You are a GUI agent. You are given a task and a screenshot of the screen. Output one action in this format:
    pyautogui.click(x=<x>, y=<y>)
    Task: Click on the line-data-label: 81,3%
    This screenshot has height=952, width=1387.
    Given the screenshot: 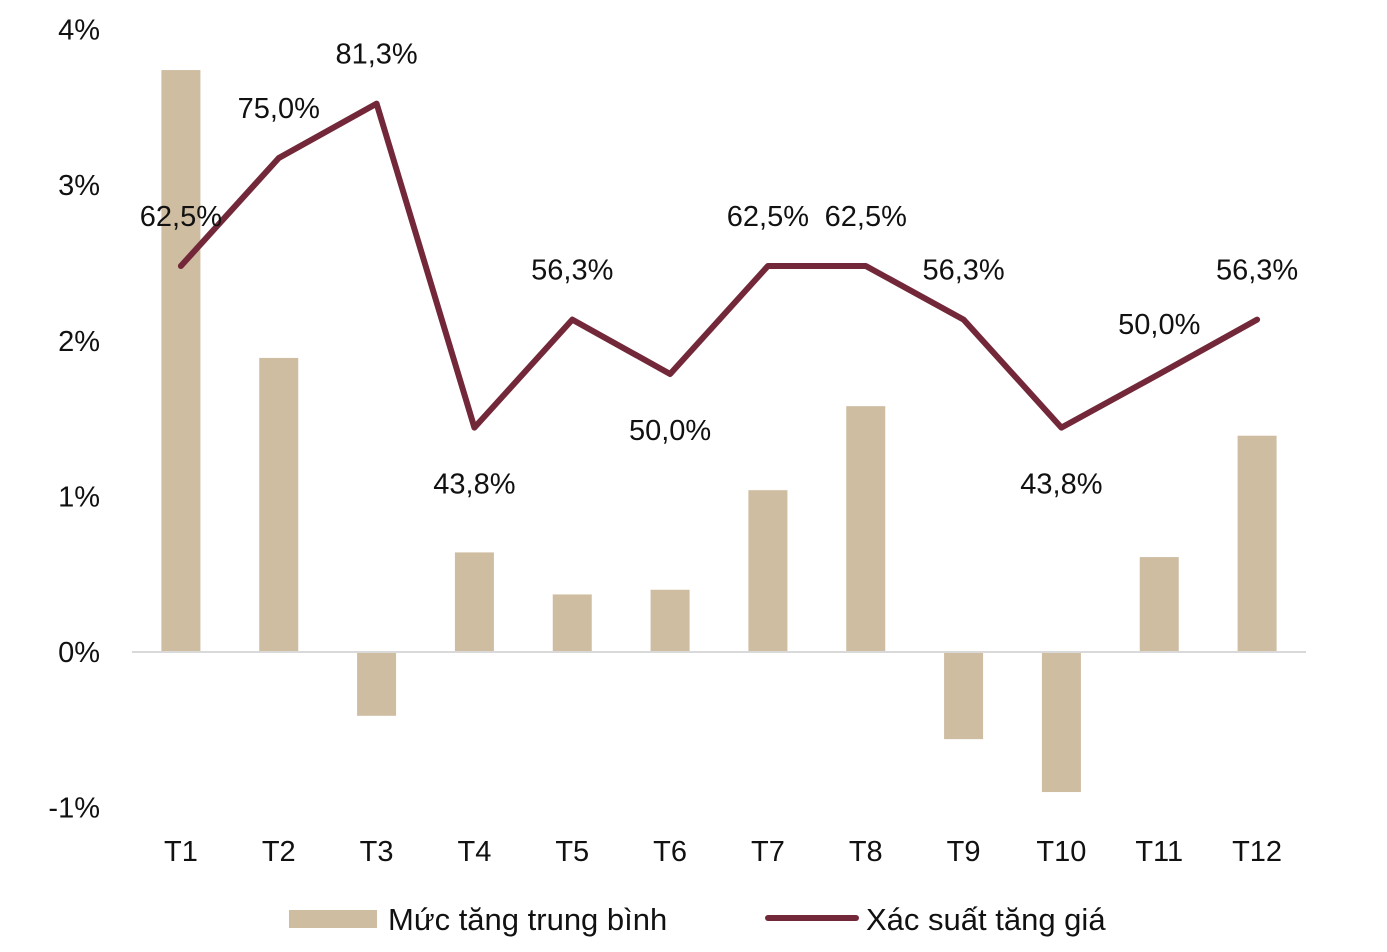 What is the action you would take?
    pyautogui.click(x=376, y=55)
    